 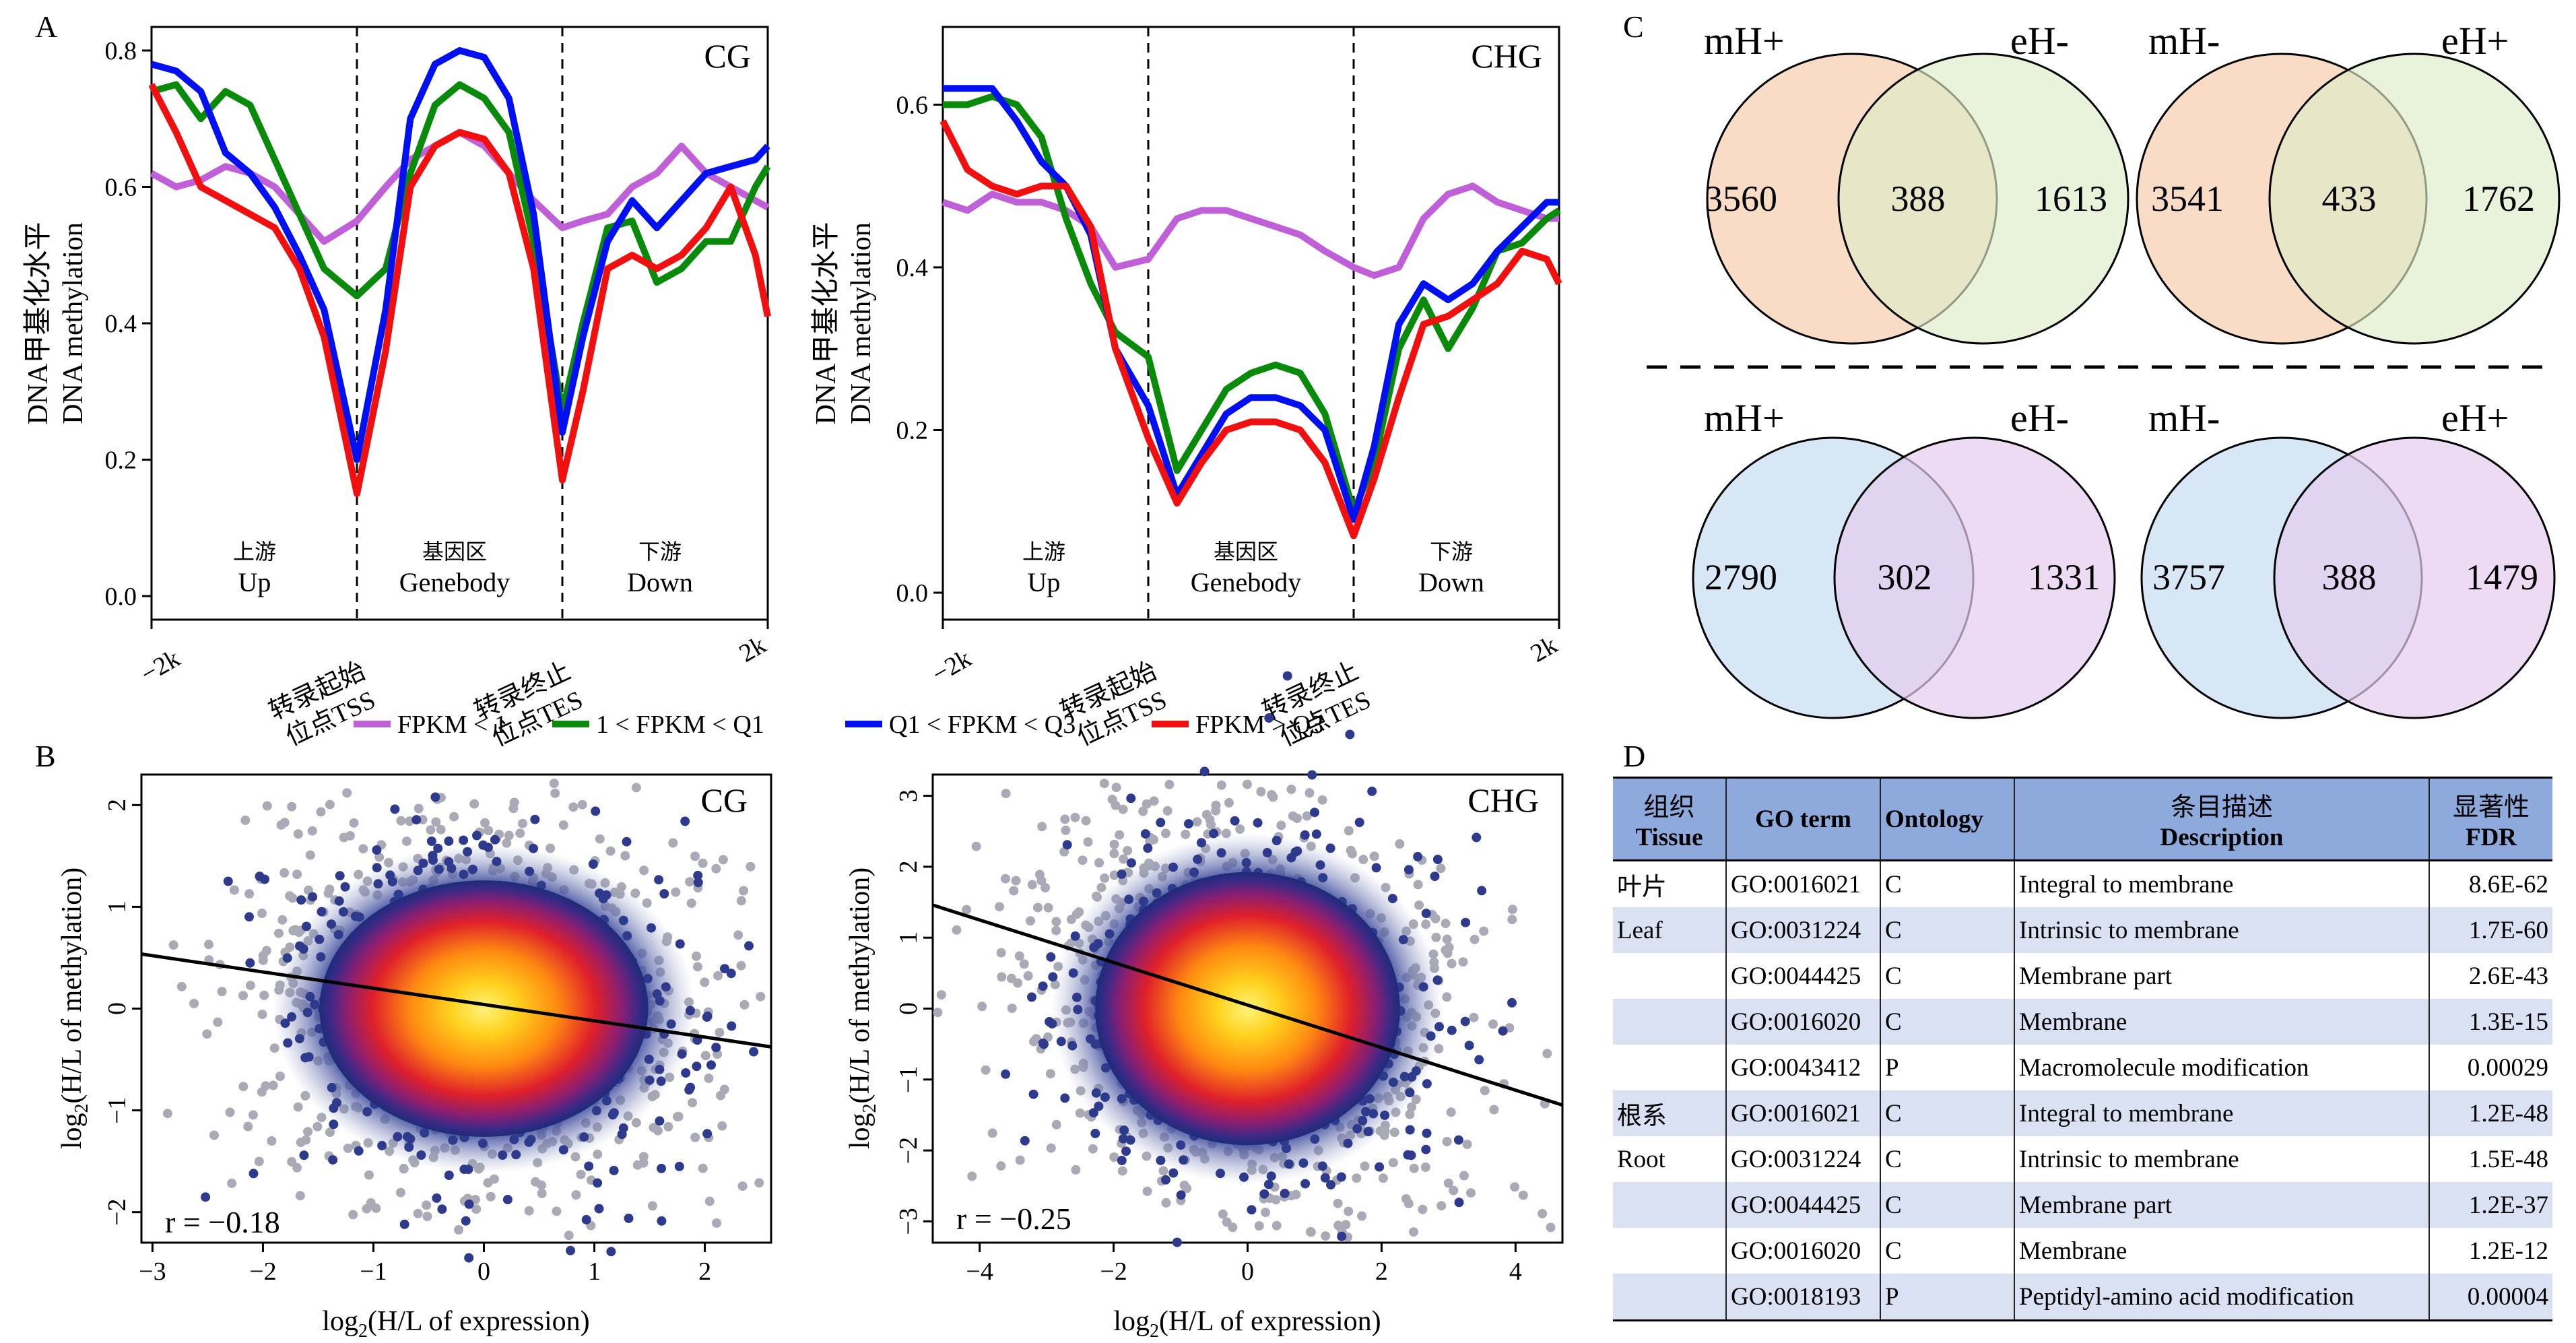 I want to click on chg-methylation-profile-chart: CHG 0.0 0.2 0.4 0.6, so click(x=1229, y=327).